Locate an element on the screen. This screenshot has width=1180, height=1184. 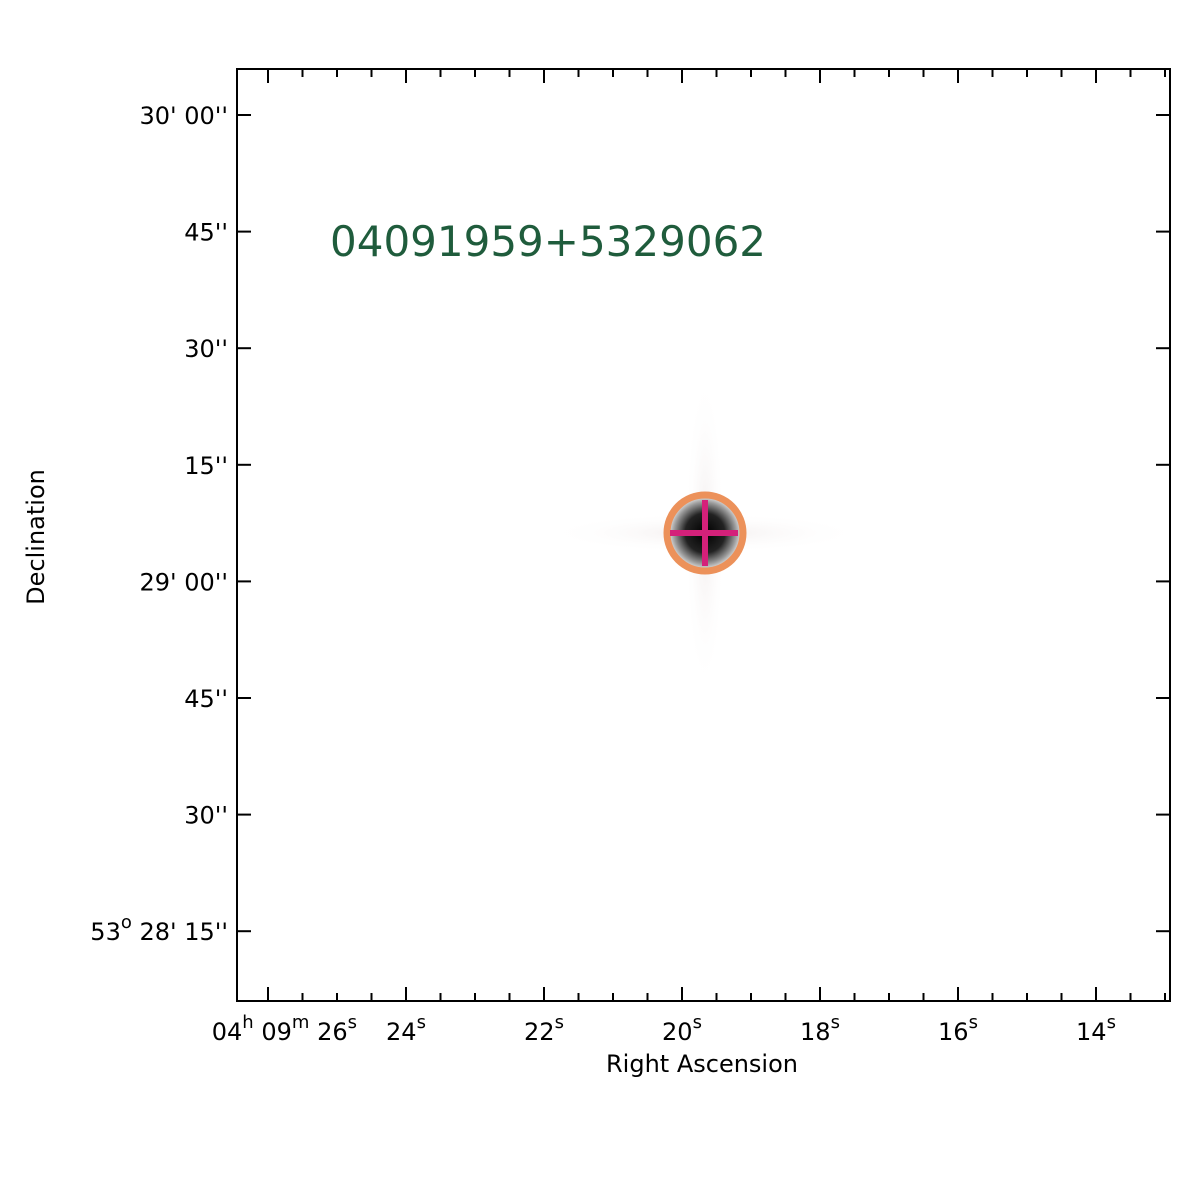
tick-label-main: 09 is located at coordinates (276, 1032).